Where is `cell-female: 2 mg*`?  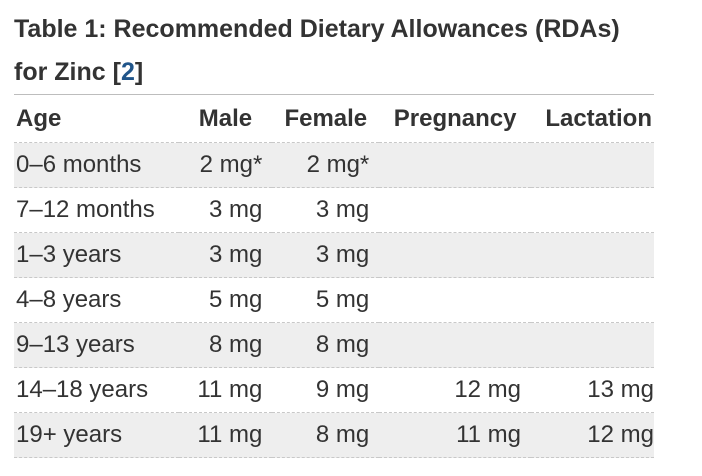 cell-female: 2 mg* is located at coordinates (326, 165).